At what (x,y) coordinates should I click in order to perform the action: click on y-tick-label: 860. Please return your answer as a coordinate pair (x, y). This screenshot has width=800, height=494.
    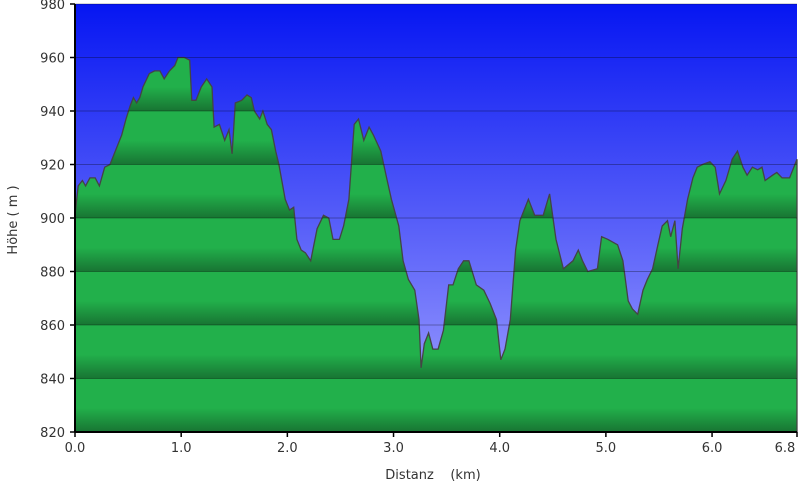
    Looking at the image, I should click on (52, 326).